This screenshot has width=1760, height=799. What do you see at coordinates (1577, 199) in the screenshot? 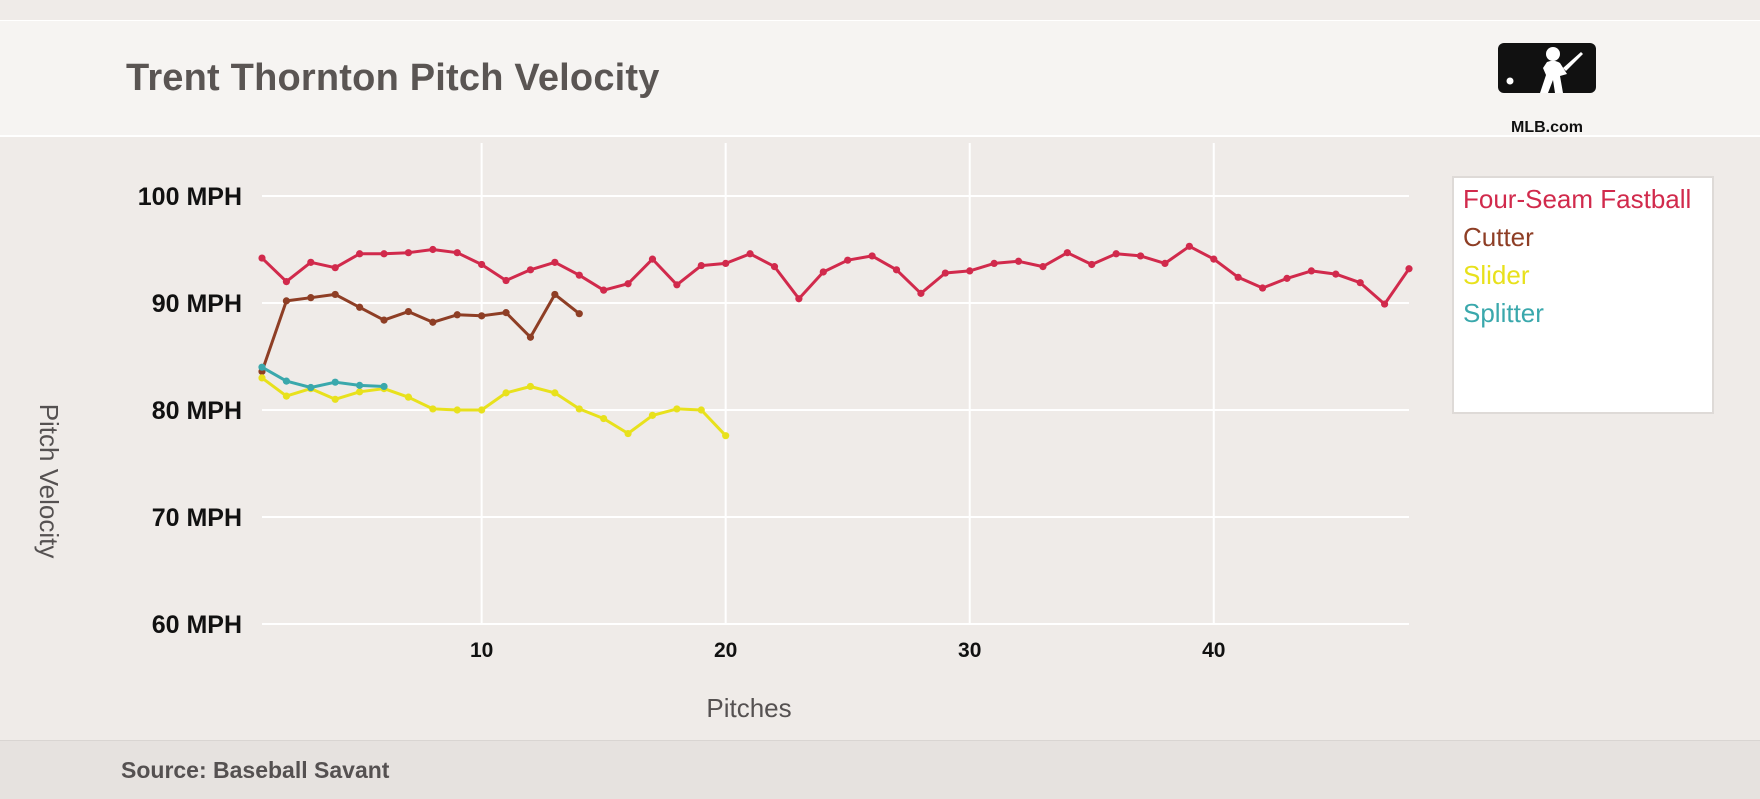
I see `legend-item-four-seam-fastball: Four-Seam Fastball` at bounding box center [1577, 199].